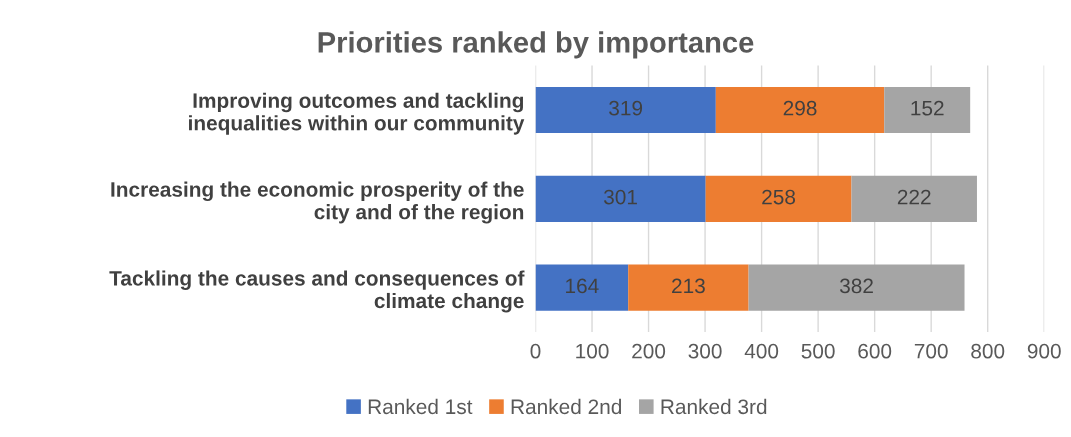 This screenshot has height=437, width=1071. Describe the element at coordinates (818, 351) in the screenshot. I see `x-tick-label: 500` at that location.